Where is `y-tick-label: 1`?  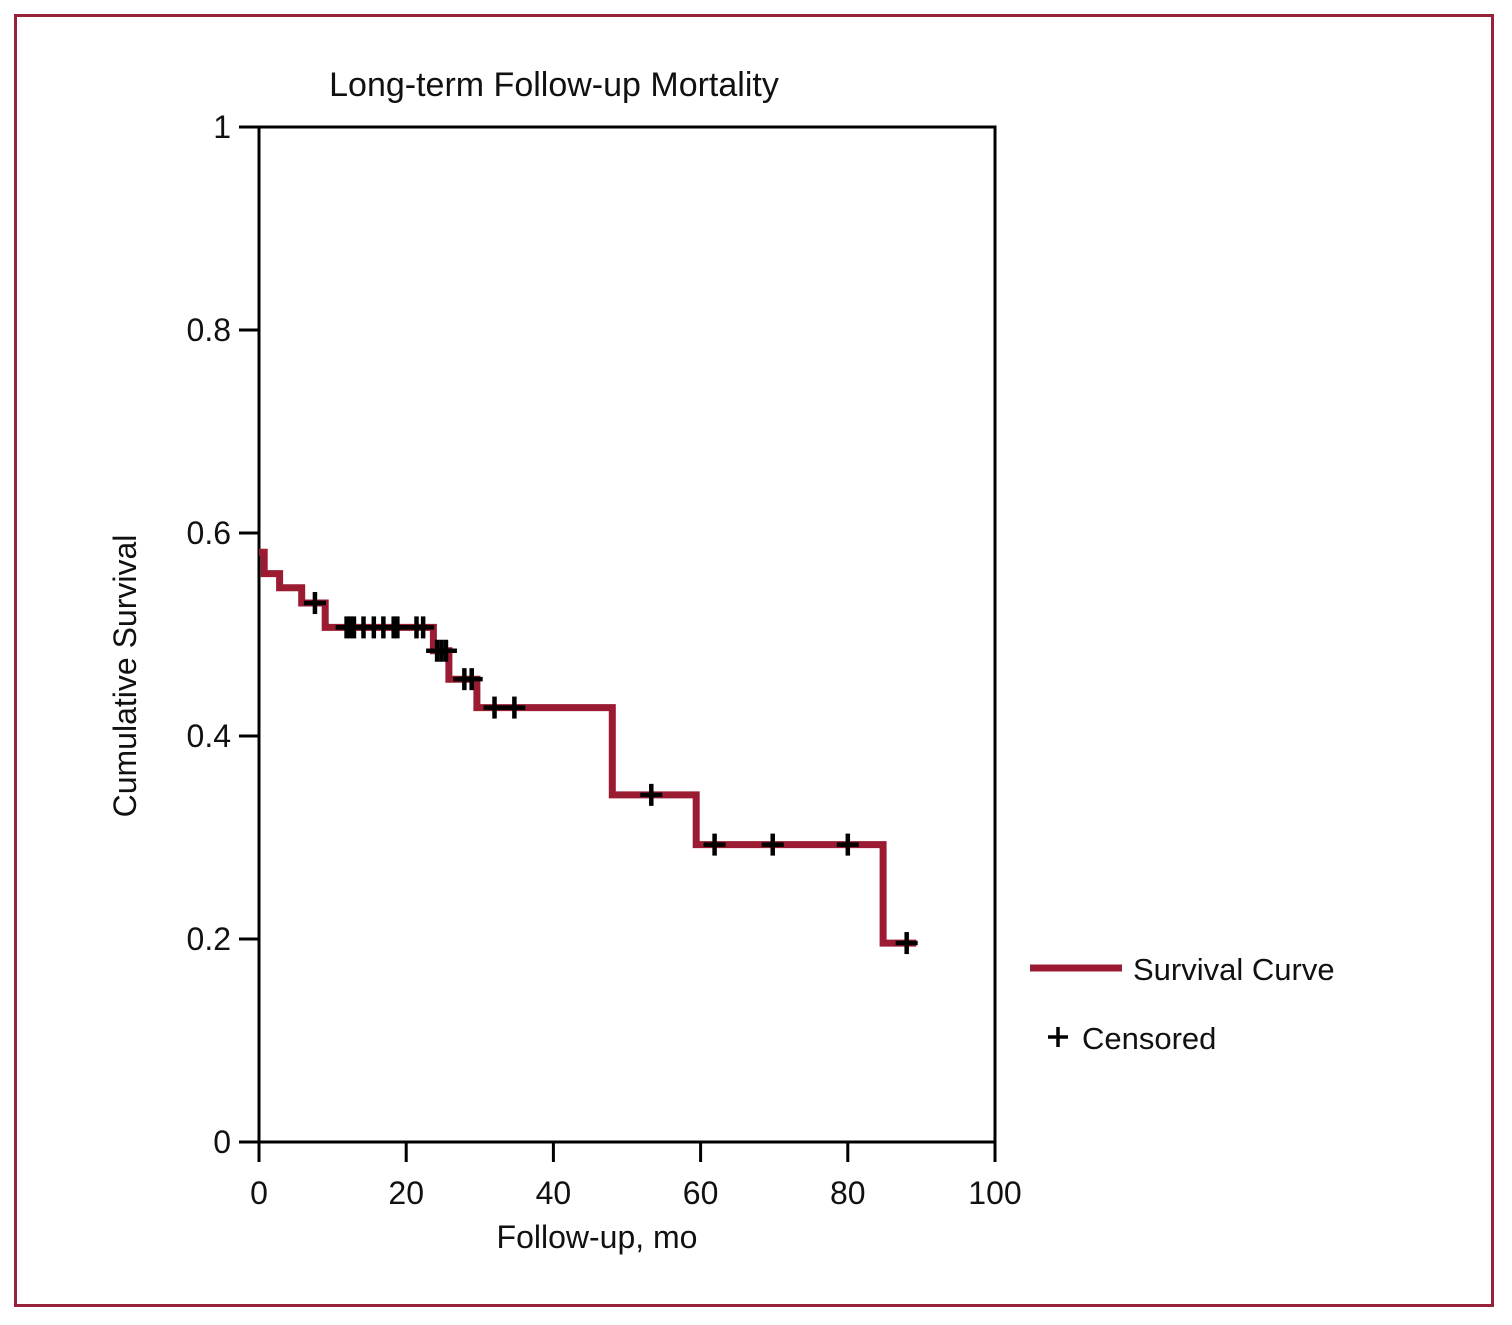
y-tick-label: 1 is located at coordinates (222, 127).